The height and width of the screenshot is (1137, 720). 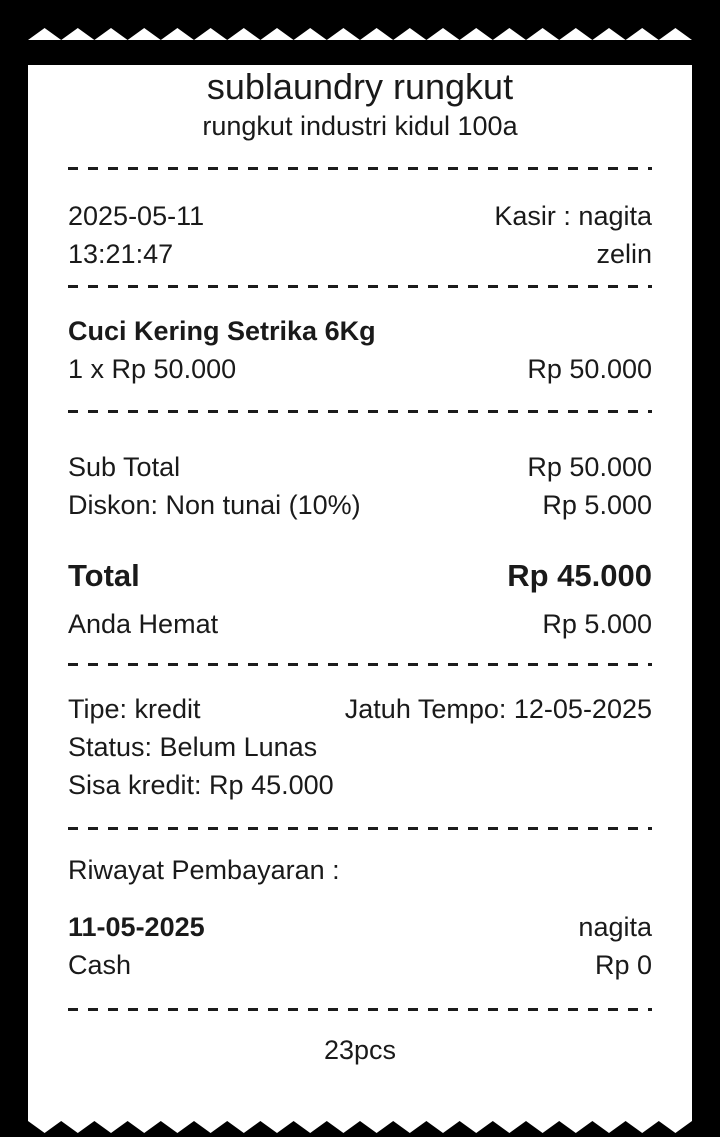 What do you see at coordinates (214, 505) in the screenshot?
I see `discount-label: Diskon: Non tunai (10%)` at bounding box center [214, 505].